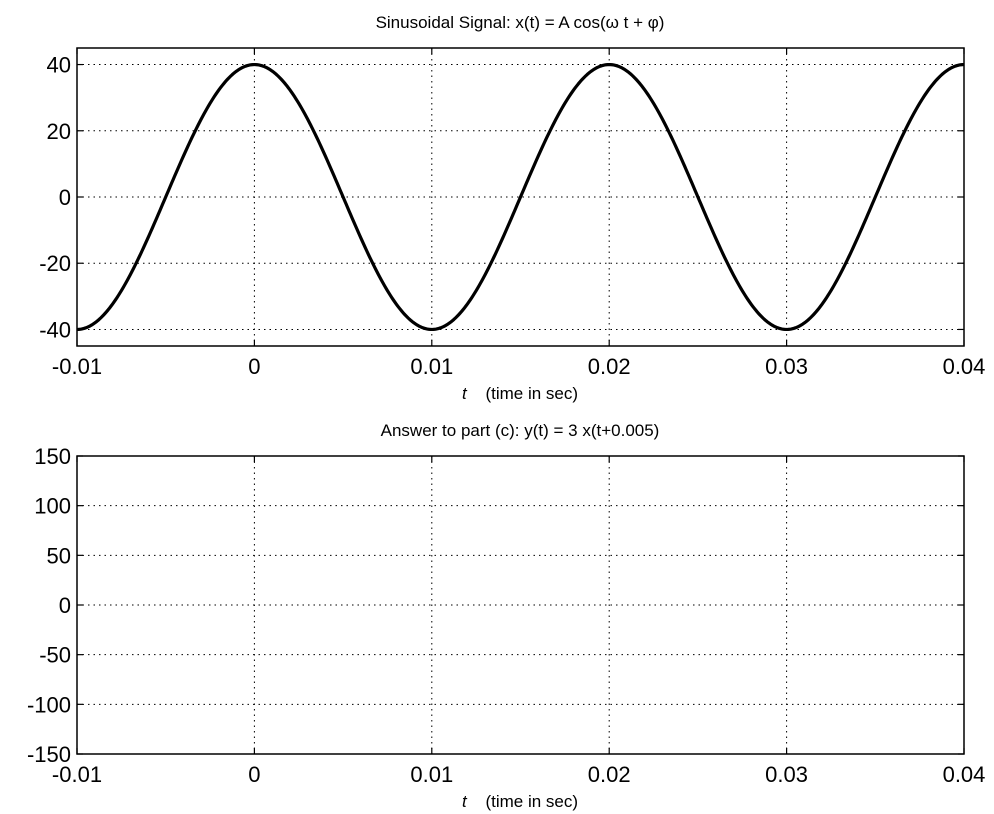  I want to click on bottom-y-tick-label: -150, so click(49, 754).